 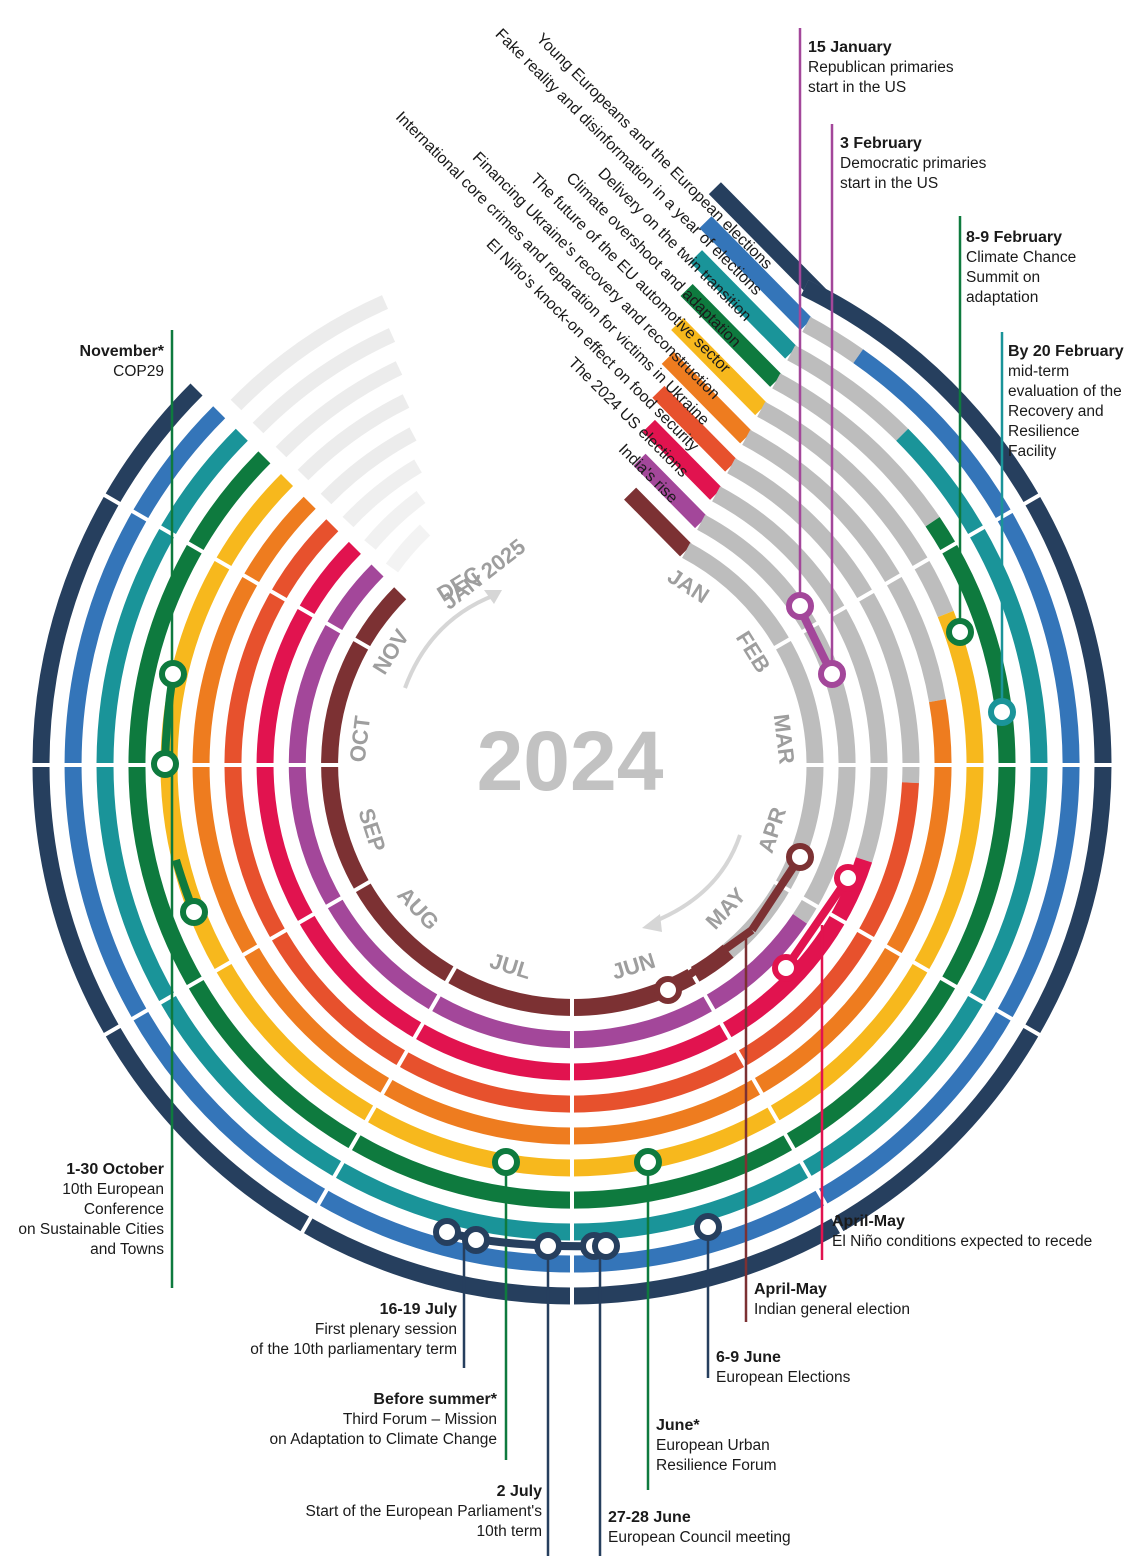 What do you see at coordinates (652, 923) in the screenshot?
I see `direction-arrowhead` at bounding box center [652, 923].